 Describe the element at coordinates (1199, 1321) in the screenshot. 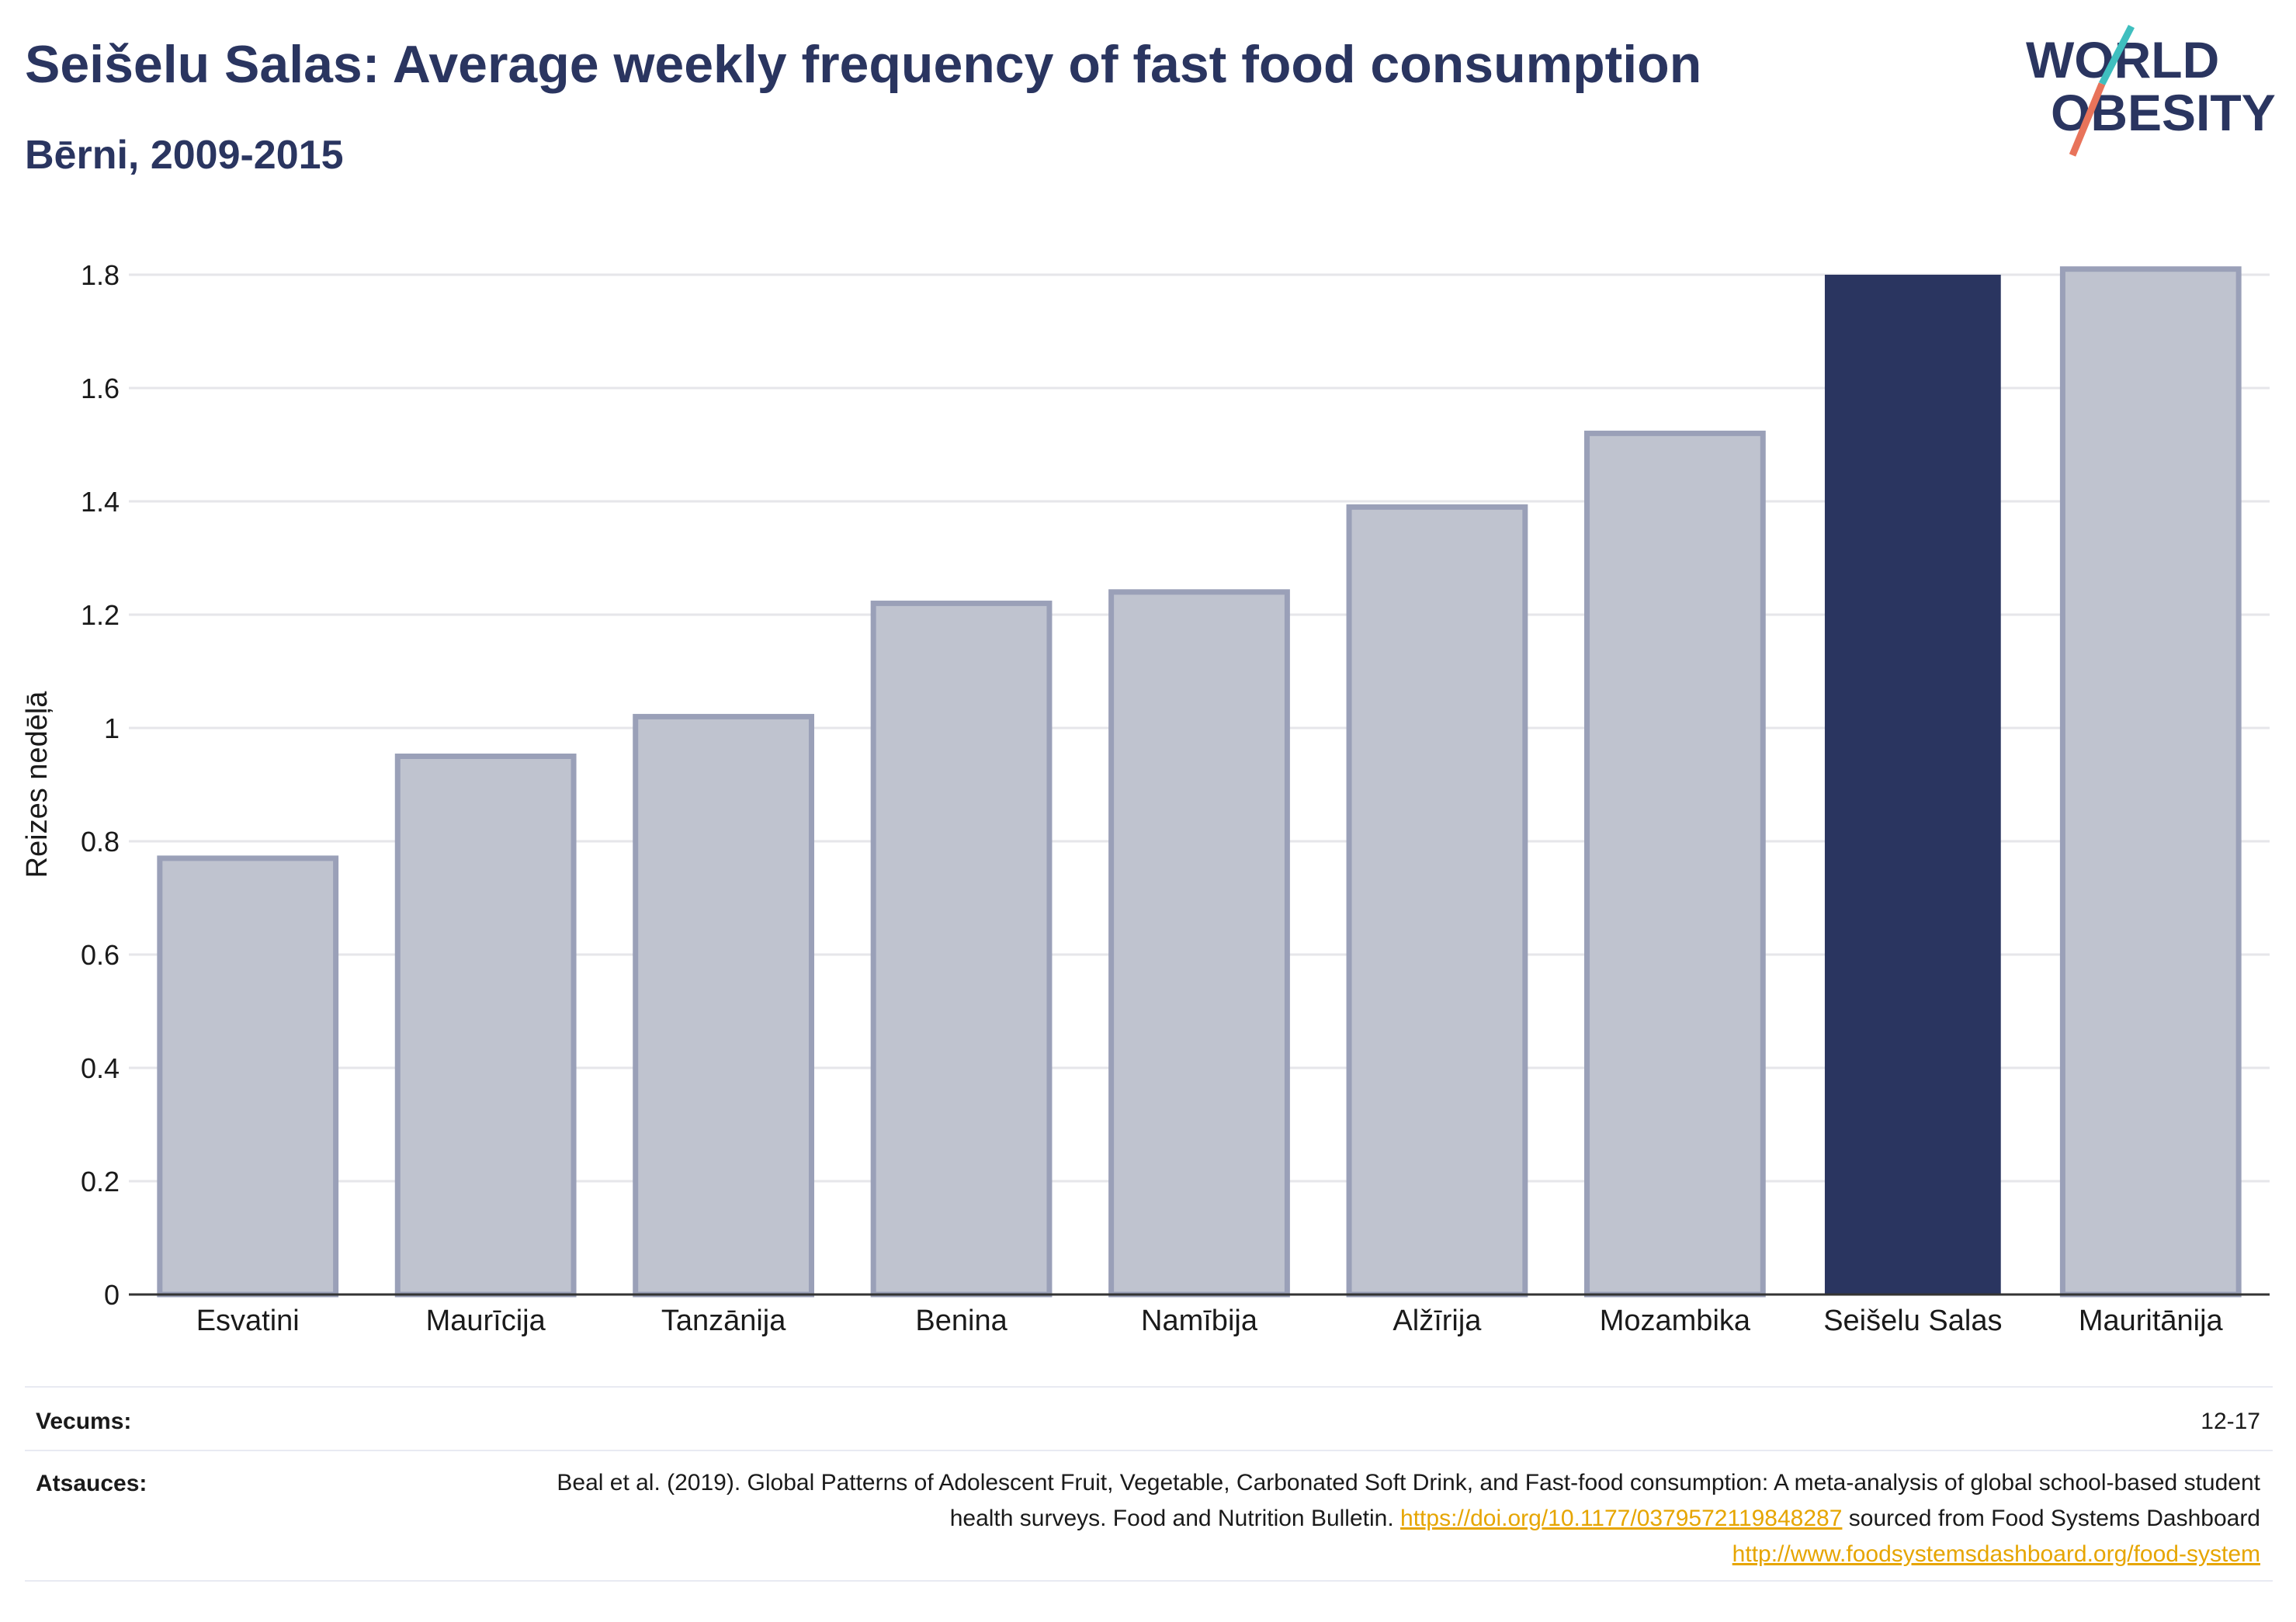

I see `x-tick-label: Namībija` at that location.